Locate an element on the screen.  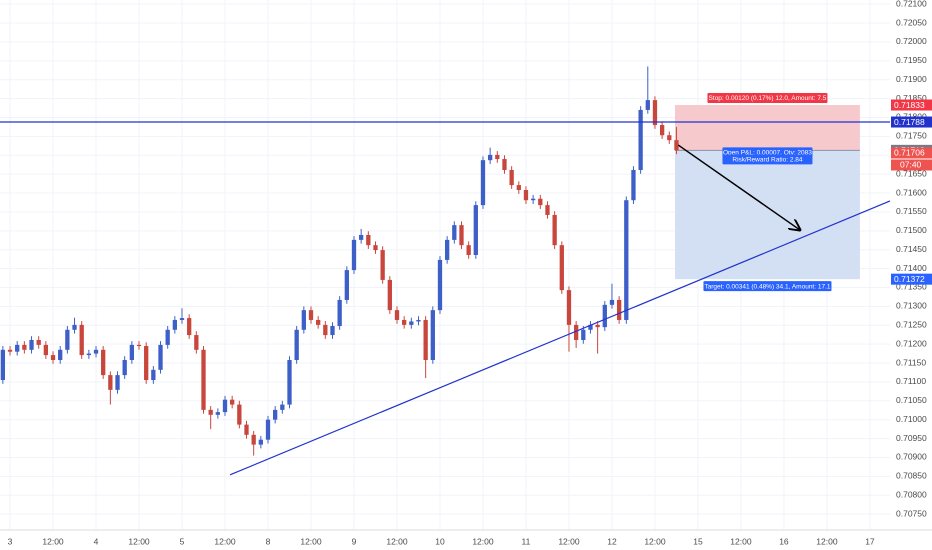
y-tick-label: 0.70750 is located at coordinates (911, 513).